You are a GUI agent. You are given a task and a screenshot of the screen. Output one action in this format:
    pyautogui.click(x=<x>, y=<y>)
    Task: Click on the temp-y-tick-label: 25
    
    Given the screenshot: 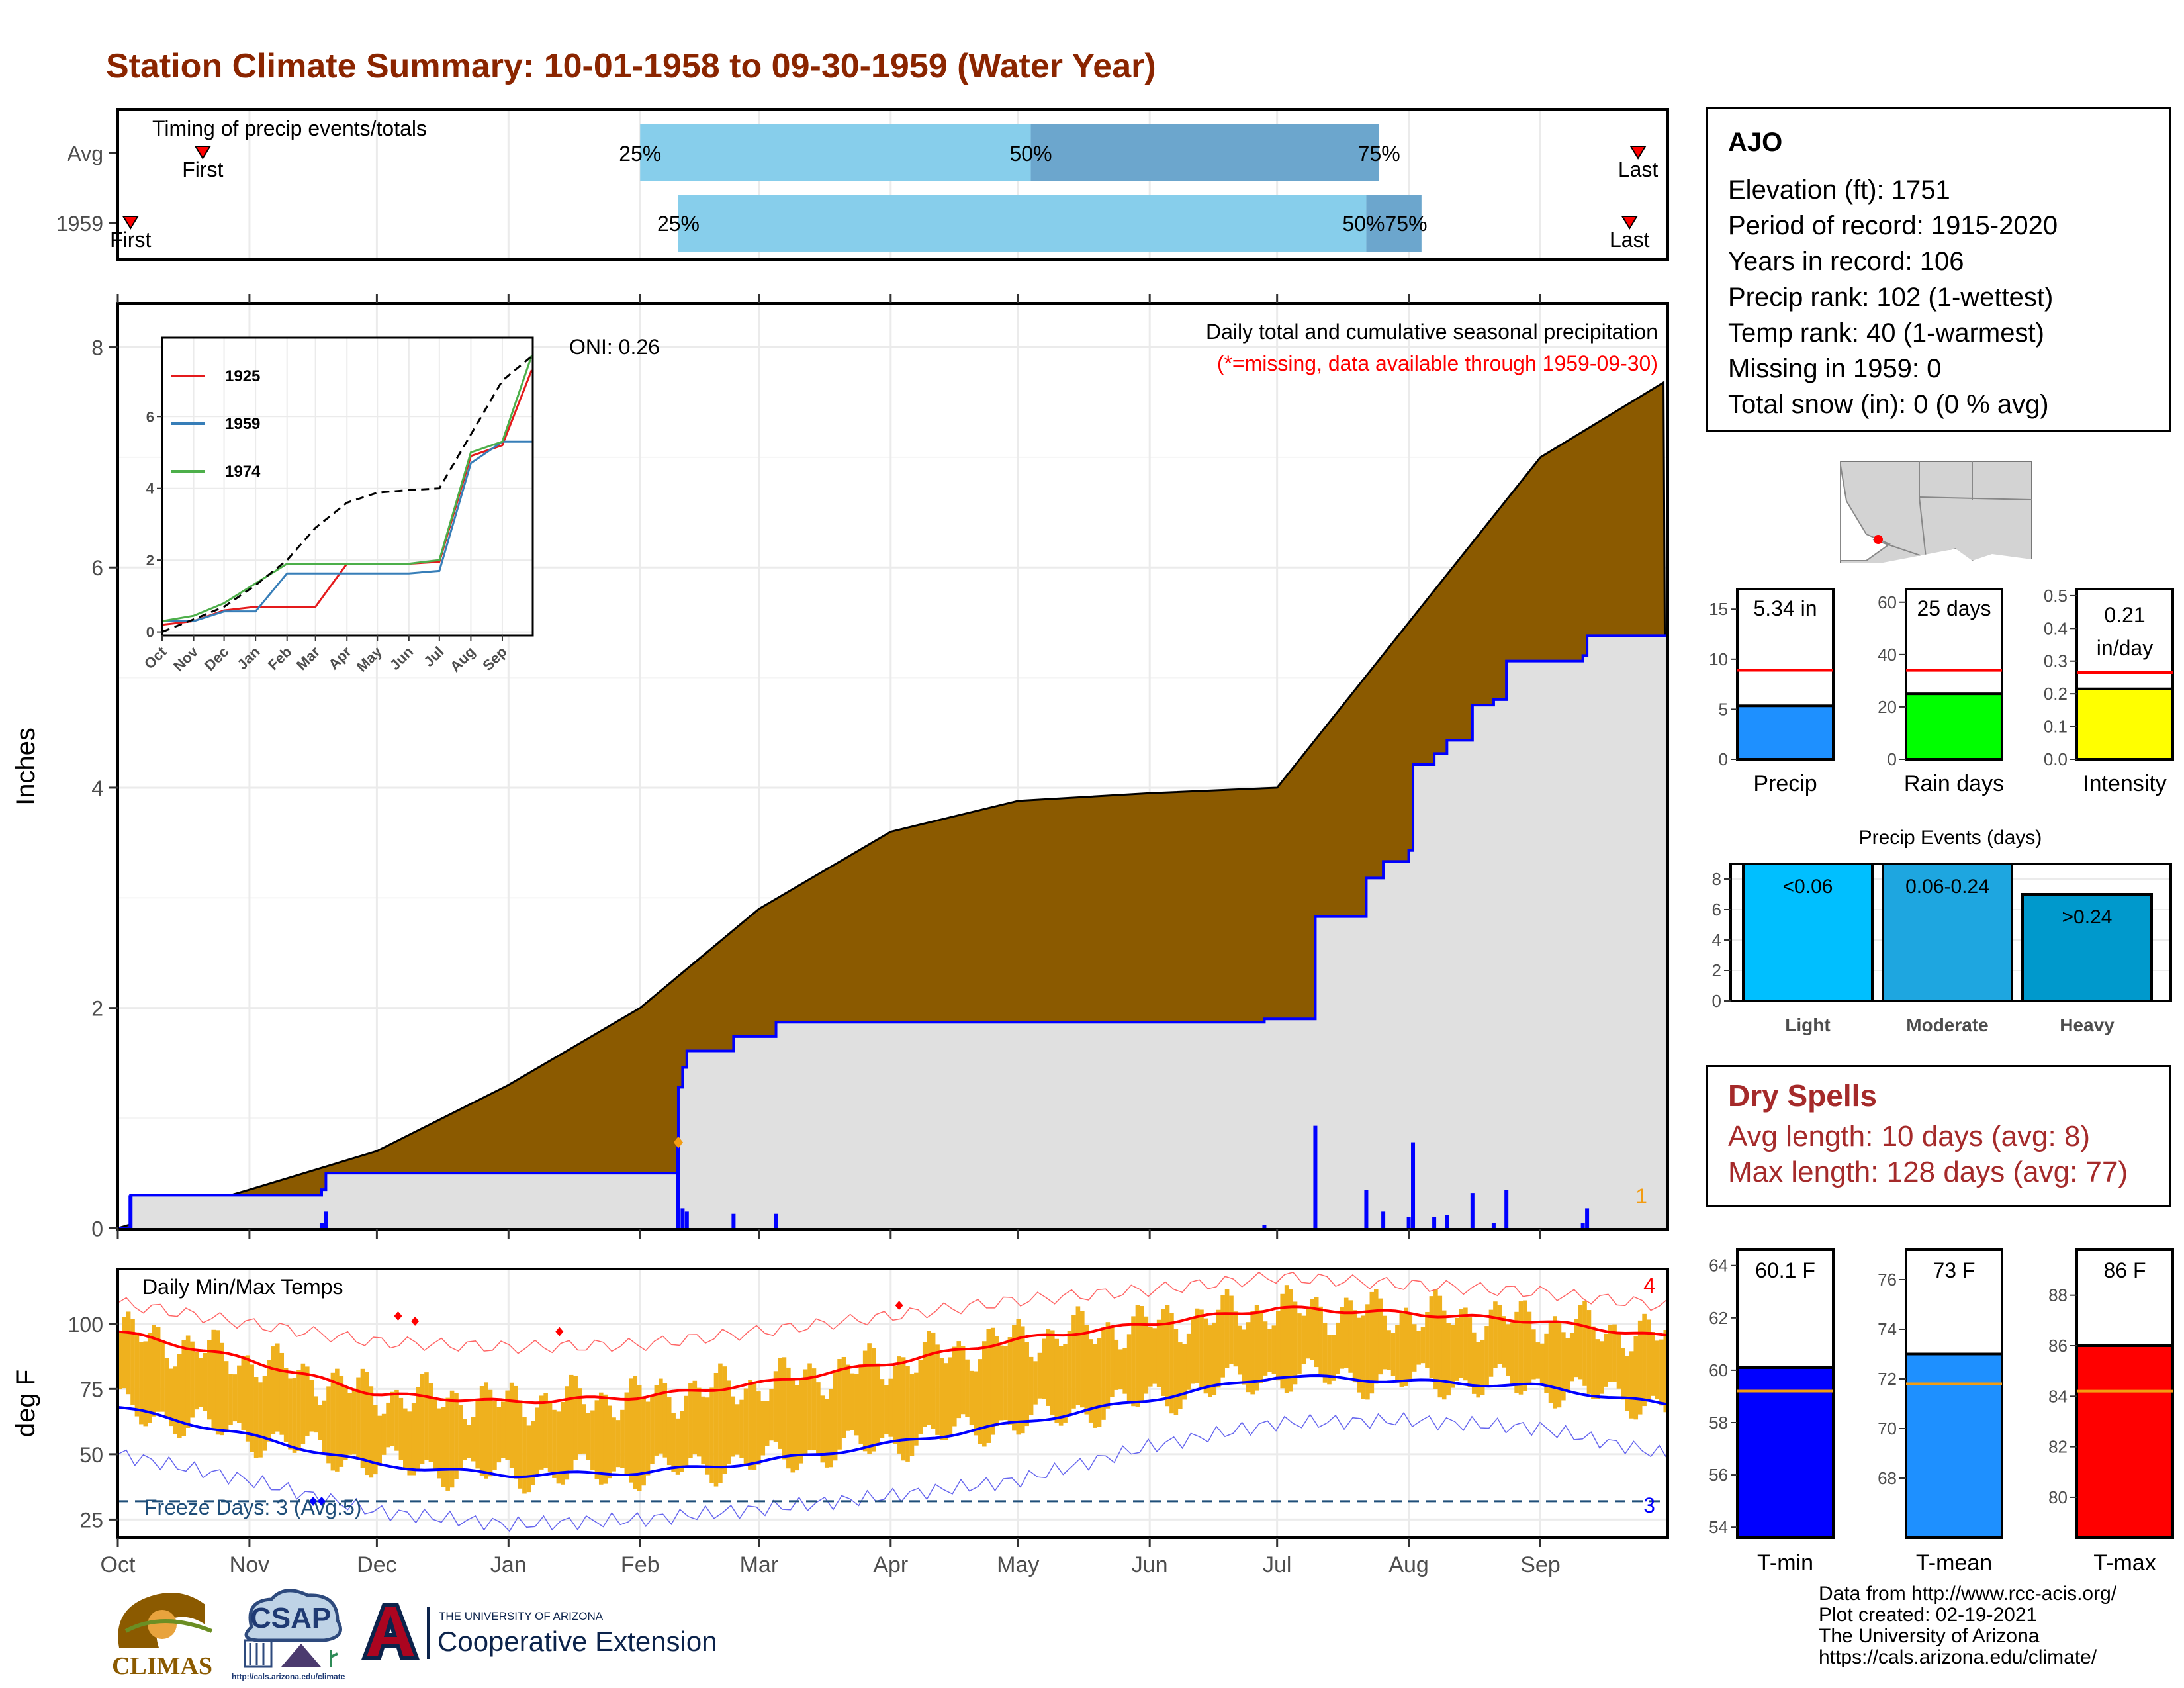 What is the action you would take?
    pyautogui.click(x=91, y=1520)
    